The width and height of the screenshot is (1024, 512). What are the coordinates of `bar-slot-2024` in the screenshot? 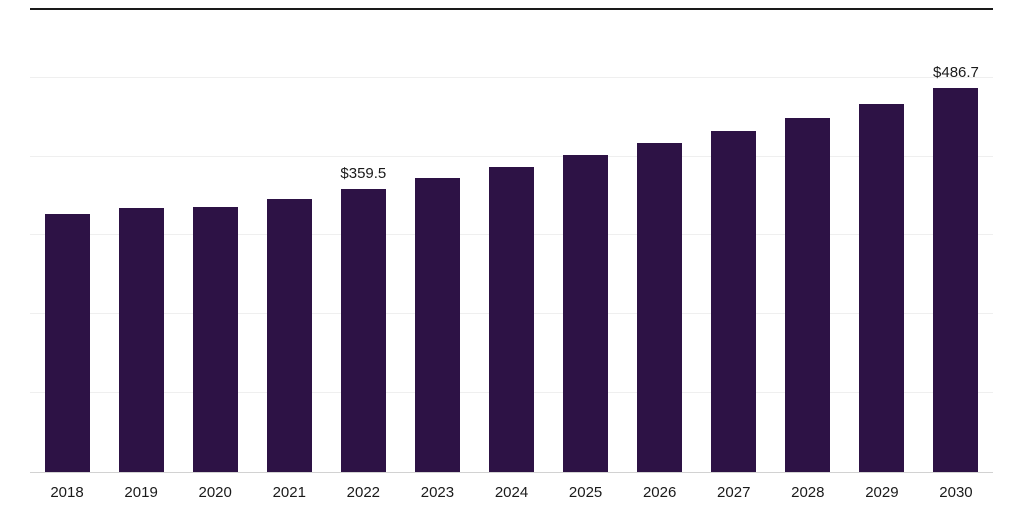 It's located at (511, 241).